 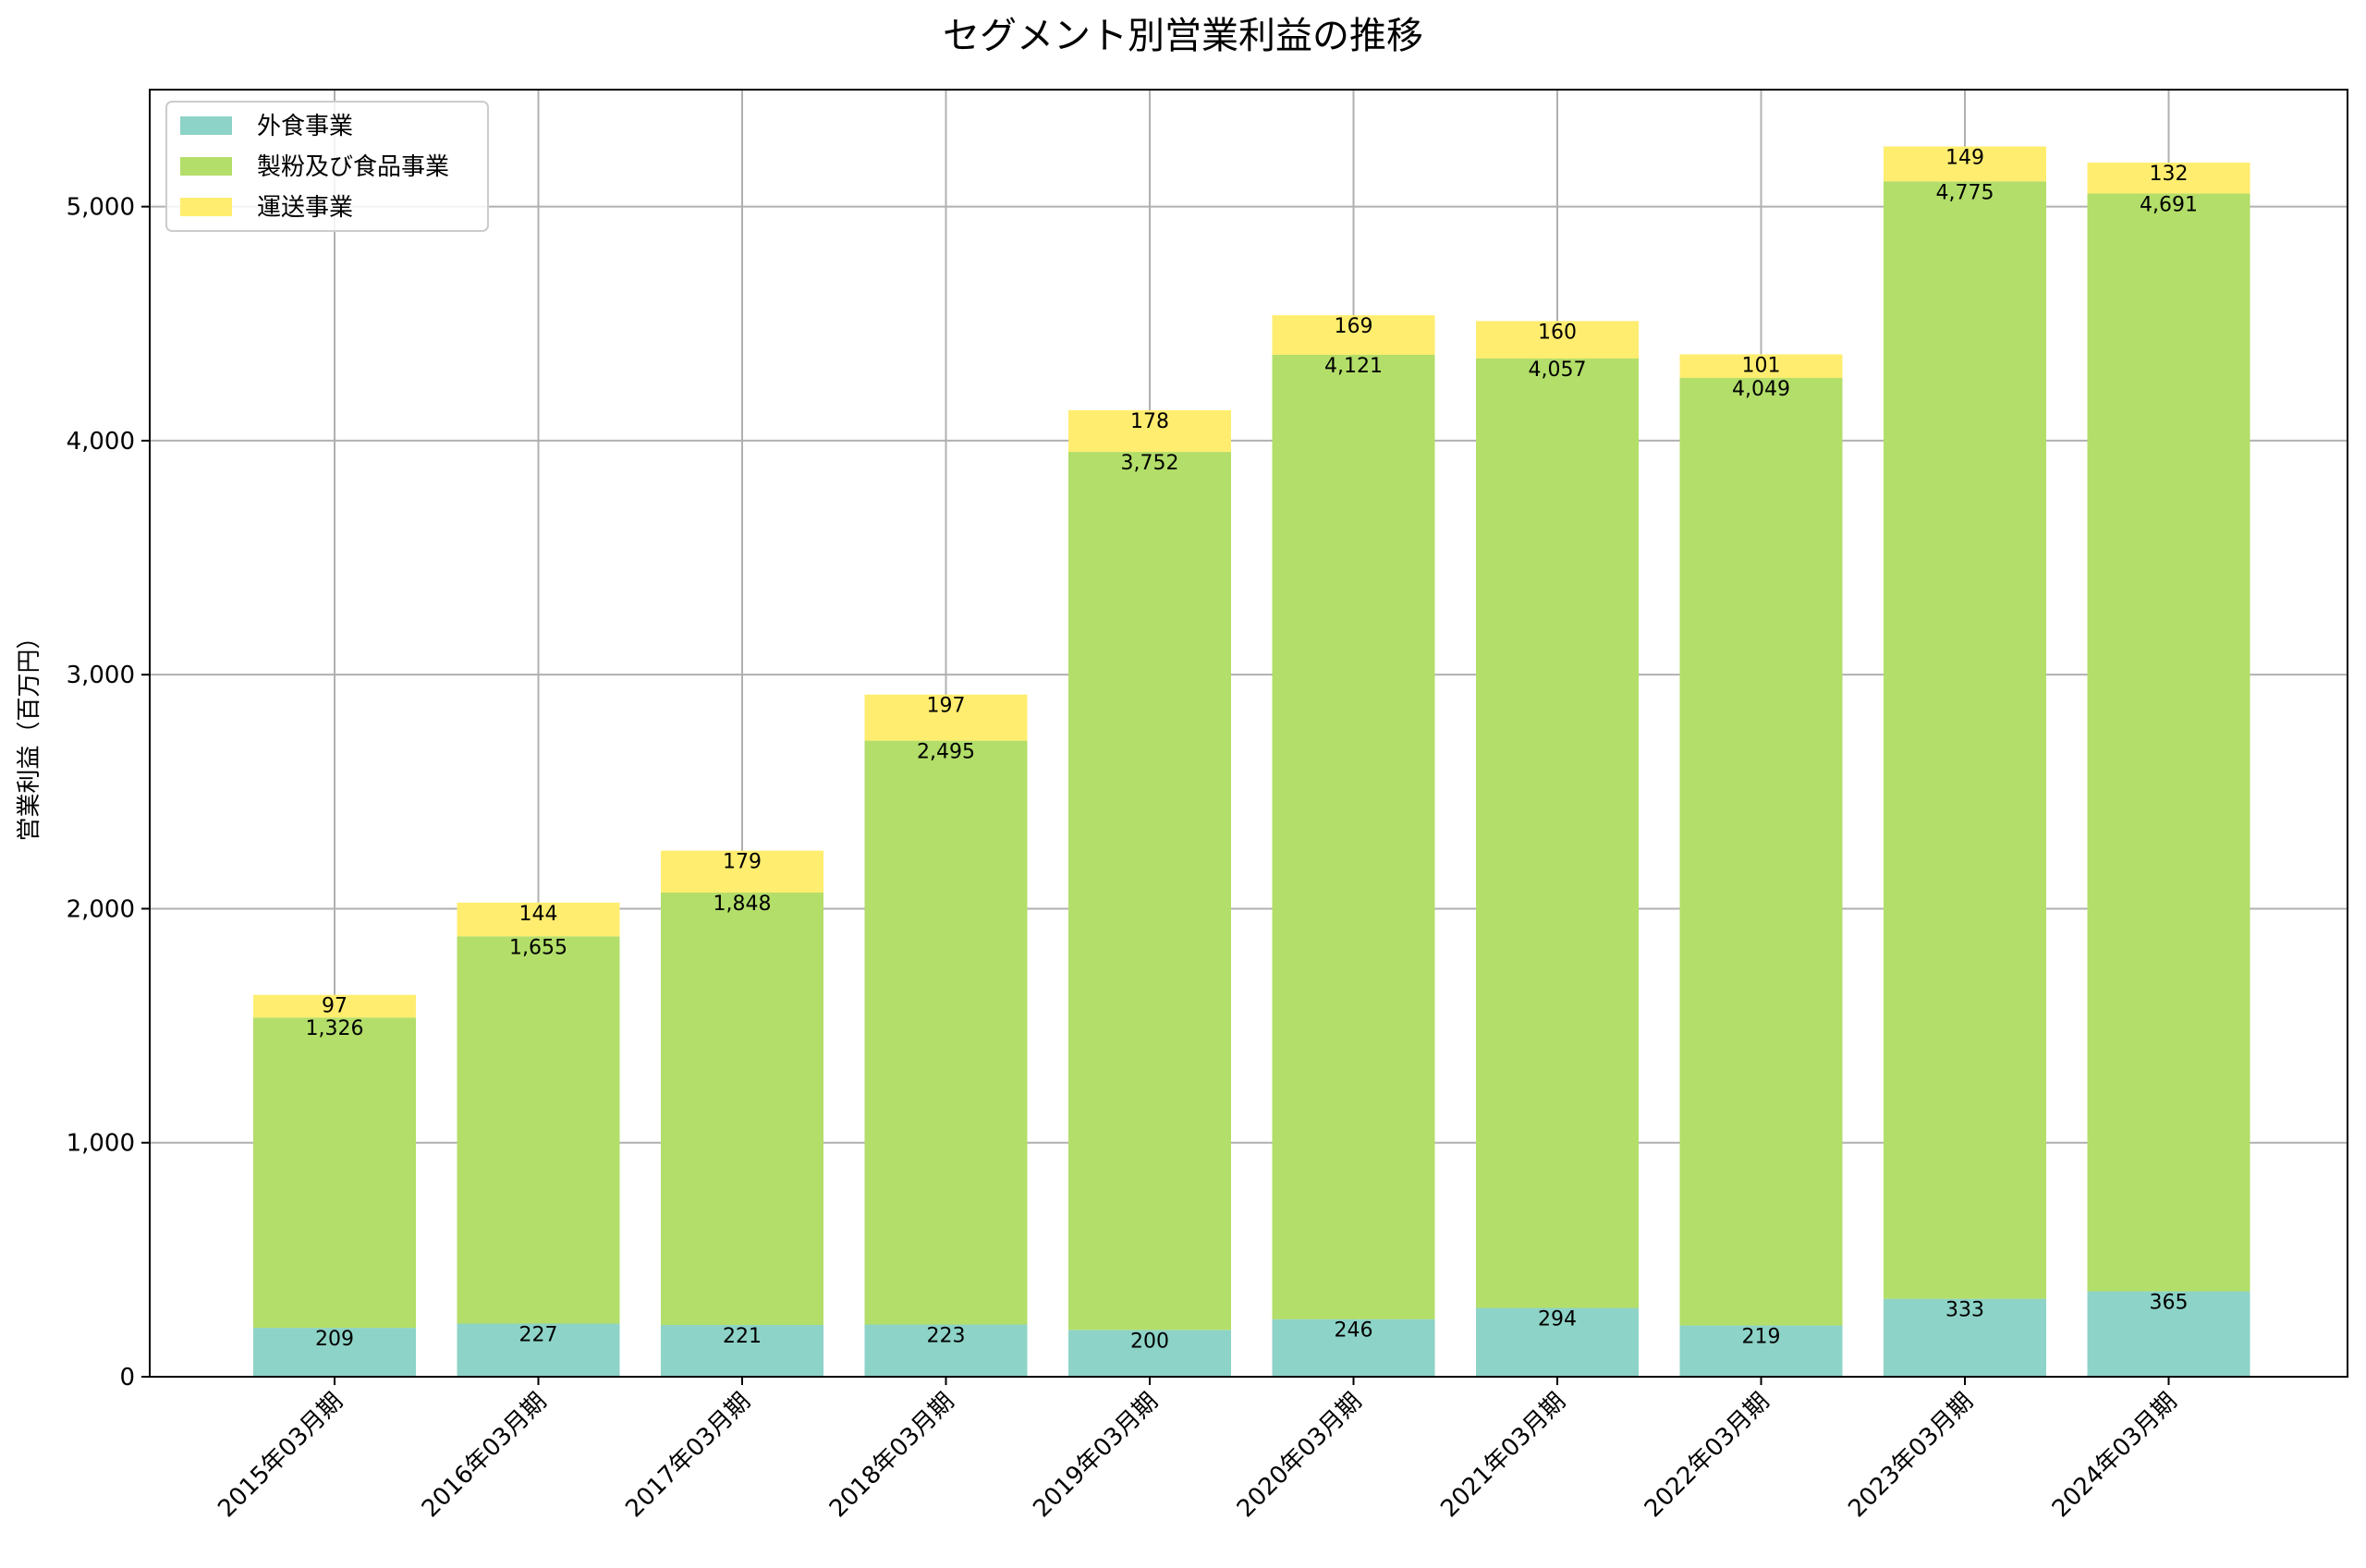 What do you see at coordinates (1183, 36) in the screenshot?
I see `chart-title: セグメント別営業利益の推移` at bounding box center [1183, 36].